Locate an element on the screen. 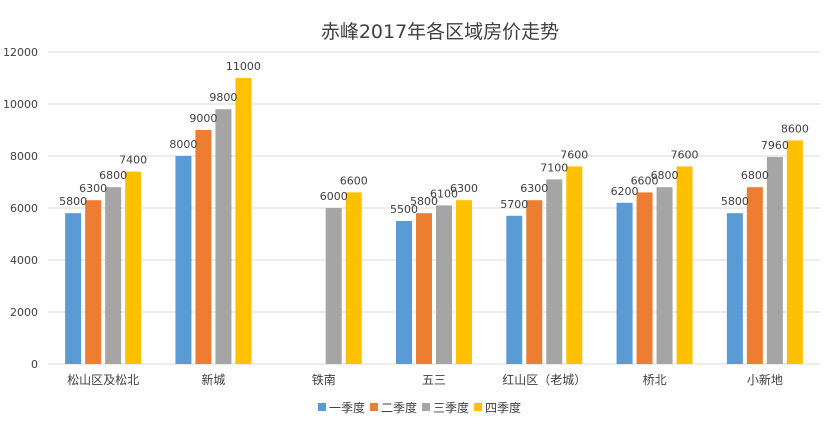 The image size is (840, 431). data-label: 9800 is located at coordinates (223, 97).